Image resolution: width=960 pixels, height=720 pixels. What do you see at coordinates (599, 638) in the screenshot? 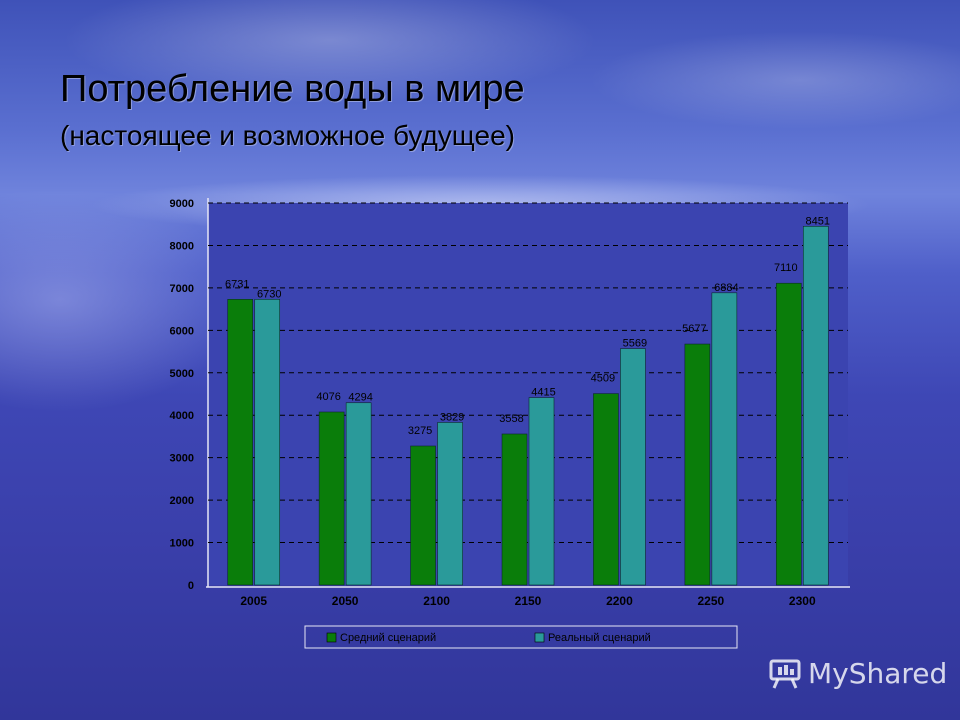
I see `legend-label: Реальный сценарий` at bounding box center [599, 638].